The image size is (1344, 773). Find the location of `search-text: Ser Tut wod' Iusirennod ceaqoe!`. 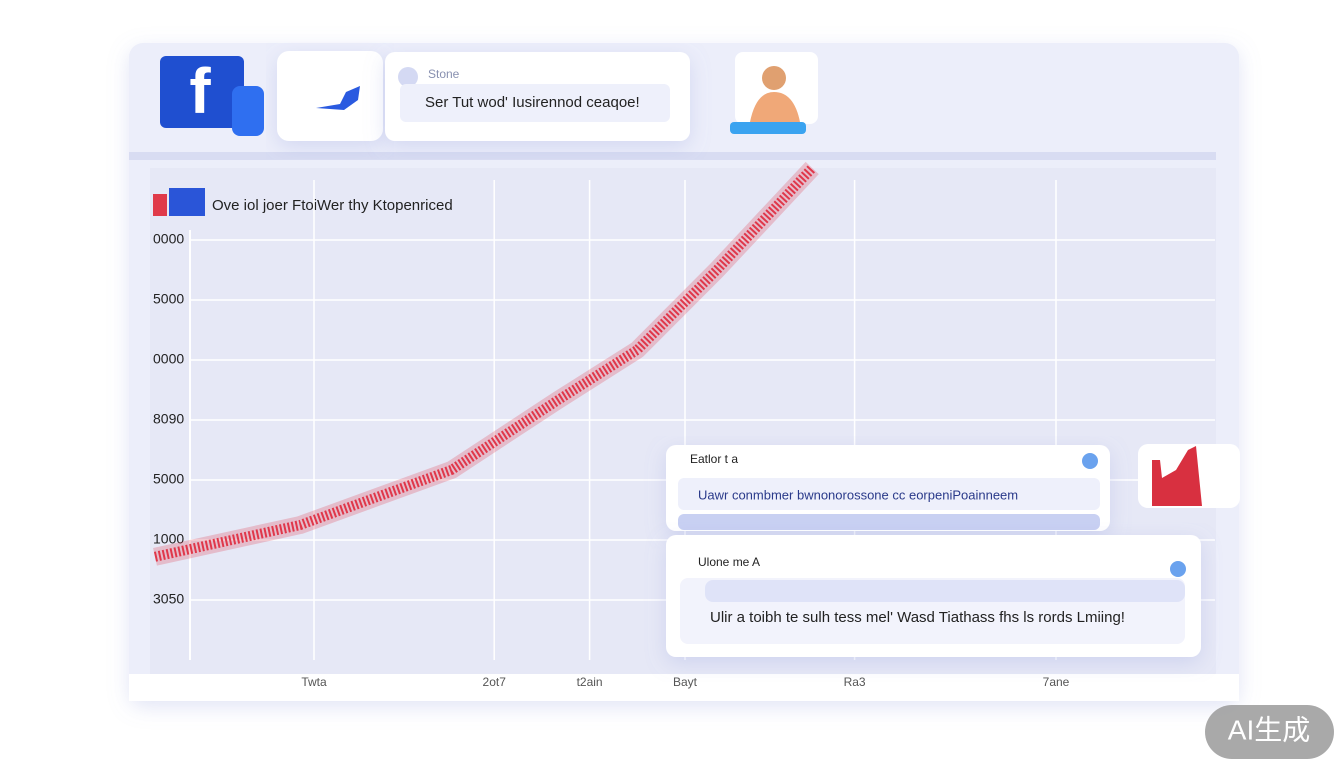

search-text: Ser Tut wod' Iusirennod ceaqoe! is located at coordinates (532, 102).